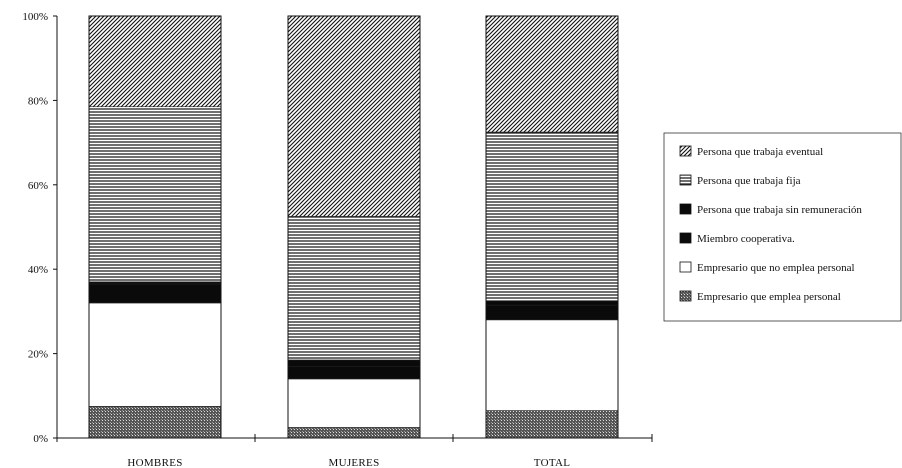 Image resolution: width=902 pixels, height=468 pixels. Describe the element at coordinates (38, 355) in the screenshot. I see `y-tick-label: 20%` at that location.